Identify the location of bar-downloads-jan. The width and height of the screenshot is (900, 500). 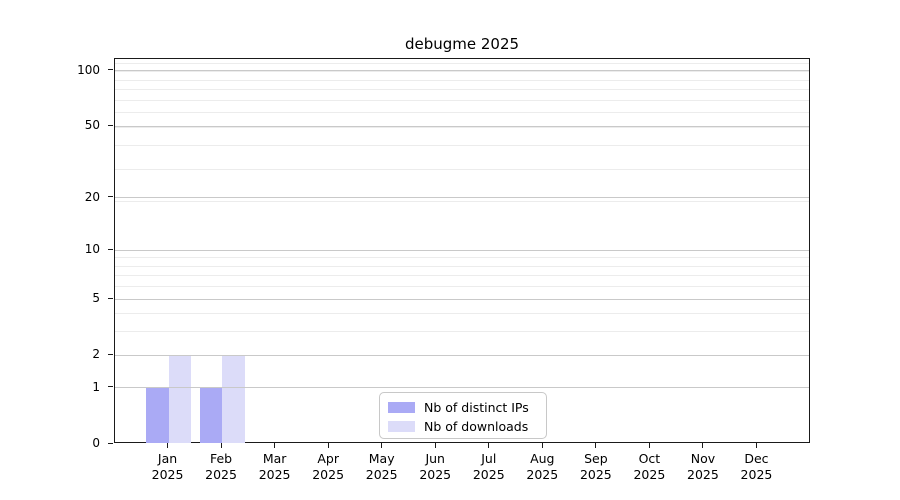
(180, 399).